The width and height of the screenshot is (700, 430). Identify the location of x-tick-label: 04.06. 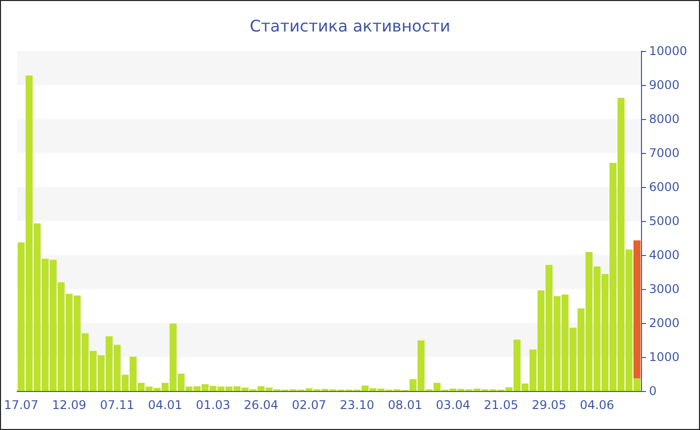
(597, 405).